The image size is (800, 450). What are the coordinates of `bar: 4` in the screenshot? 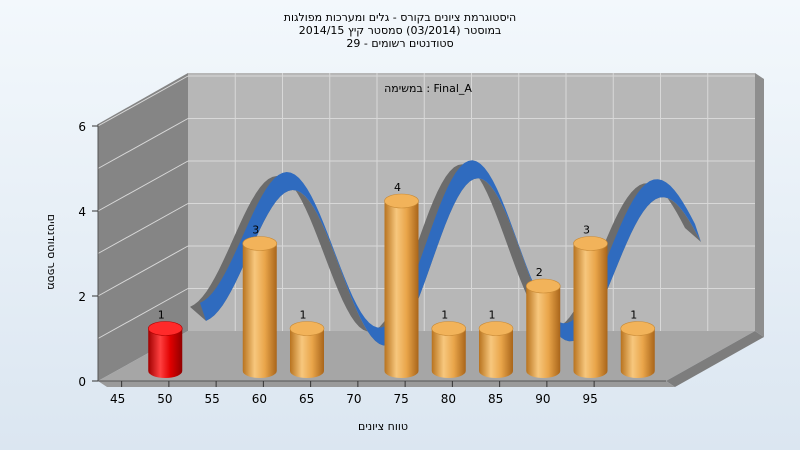 It's located at (401, 280).